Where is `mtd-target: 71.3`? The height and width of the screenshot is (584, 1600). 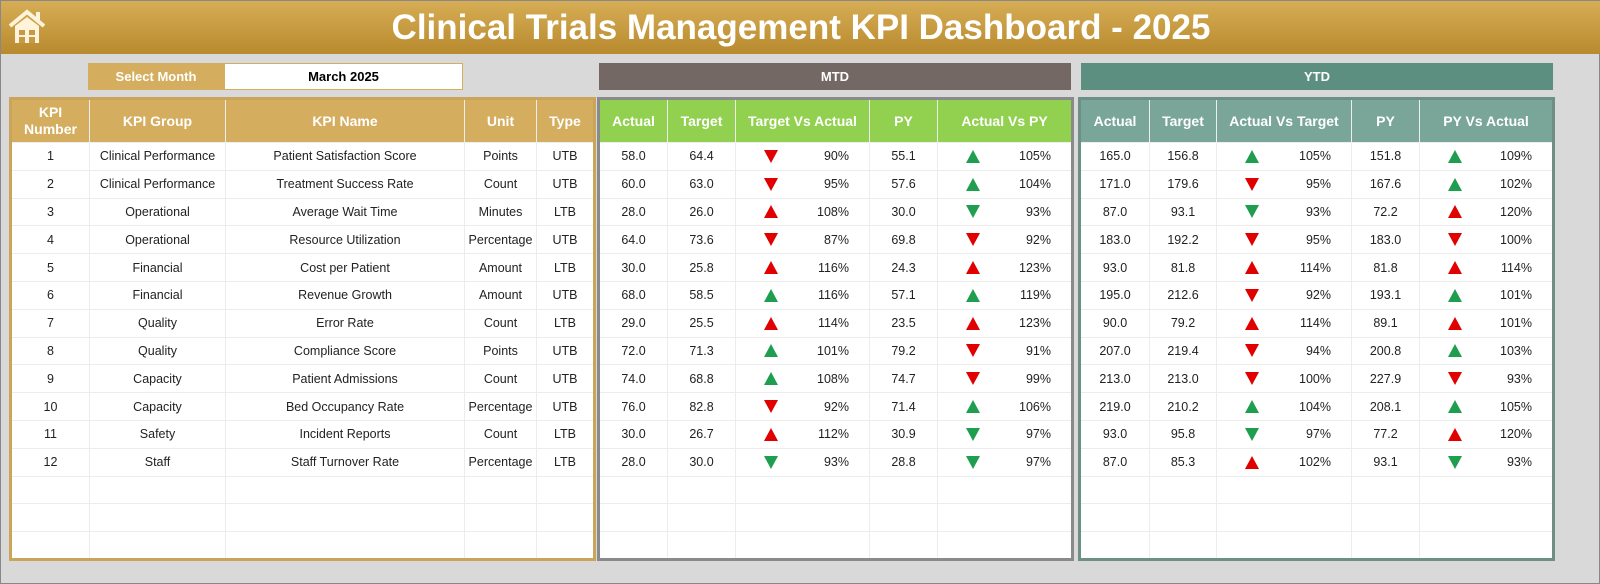
mtd-target: 71.3 is located at coordinates (701, 351).